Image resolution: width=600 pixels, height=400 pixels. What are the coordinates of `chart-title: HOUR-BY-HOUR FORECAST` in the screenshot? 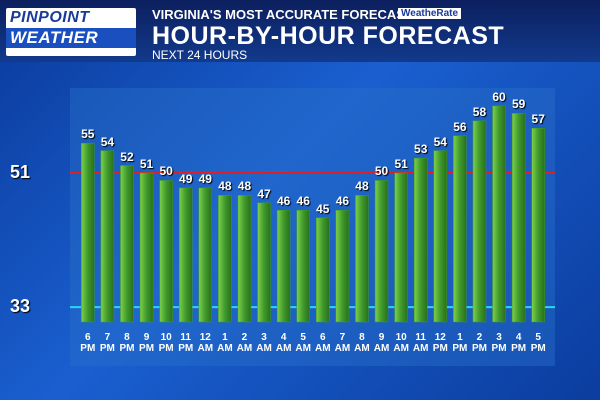 It's located at (328, 36).